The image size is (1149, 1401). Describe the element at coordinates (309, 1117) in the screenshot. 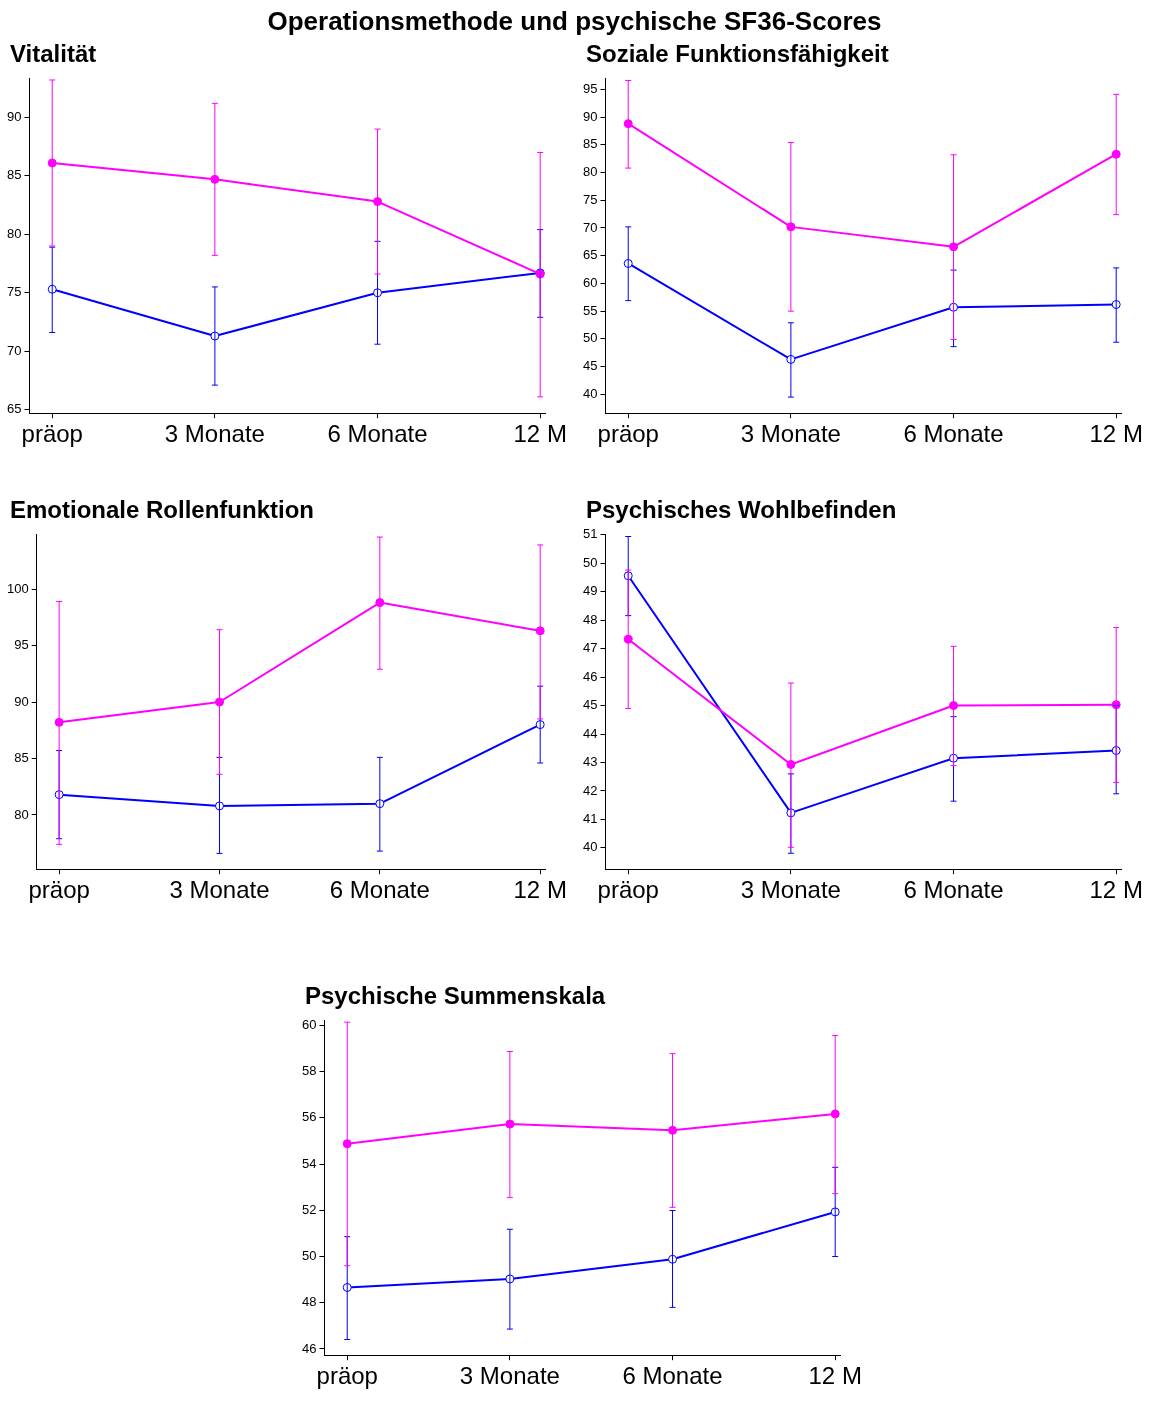

I see `y-tick-label: 56` at that location.